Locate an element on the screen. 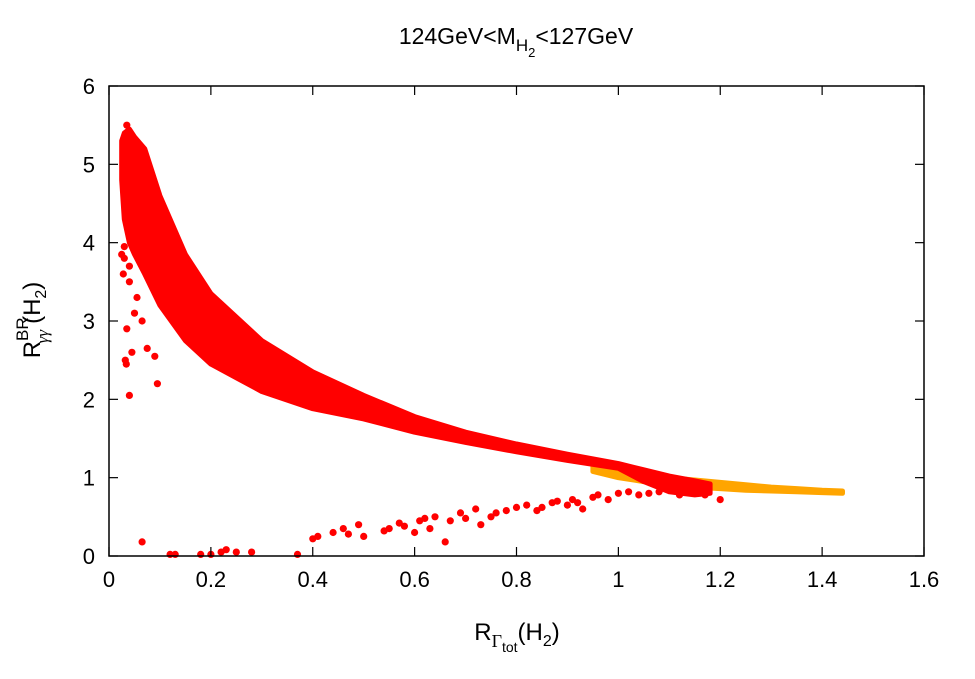 The width and height of the screenshot is (975, 679). y-tick-label: 6 is located at coordinates (89, 86).